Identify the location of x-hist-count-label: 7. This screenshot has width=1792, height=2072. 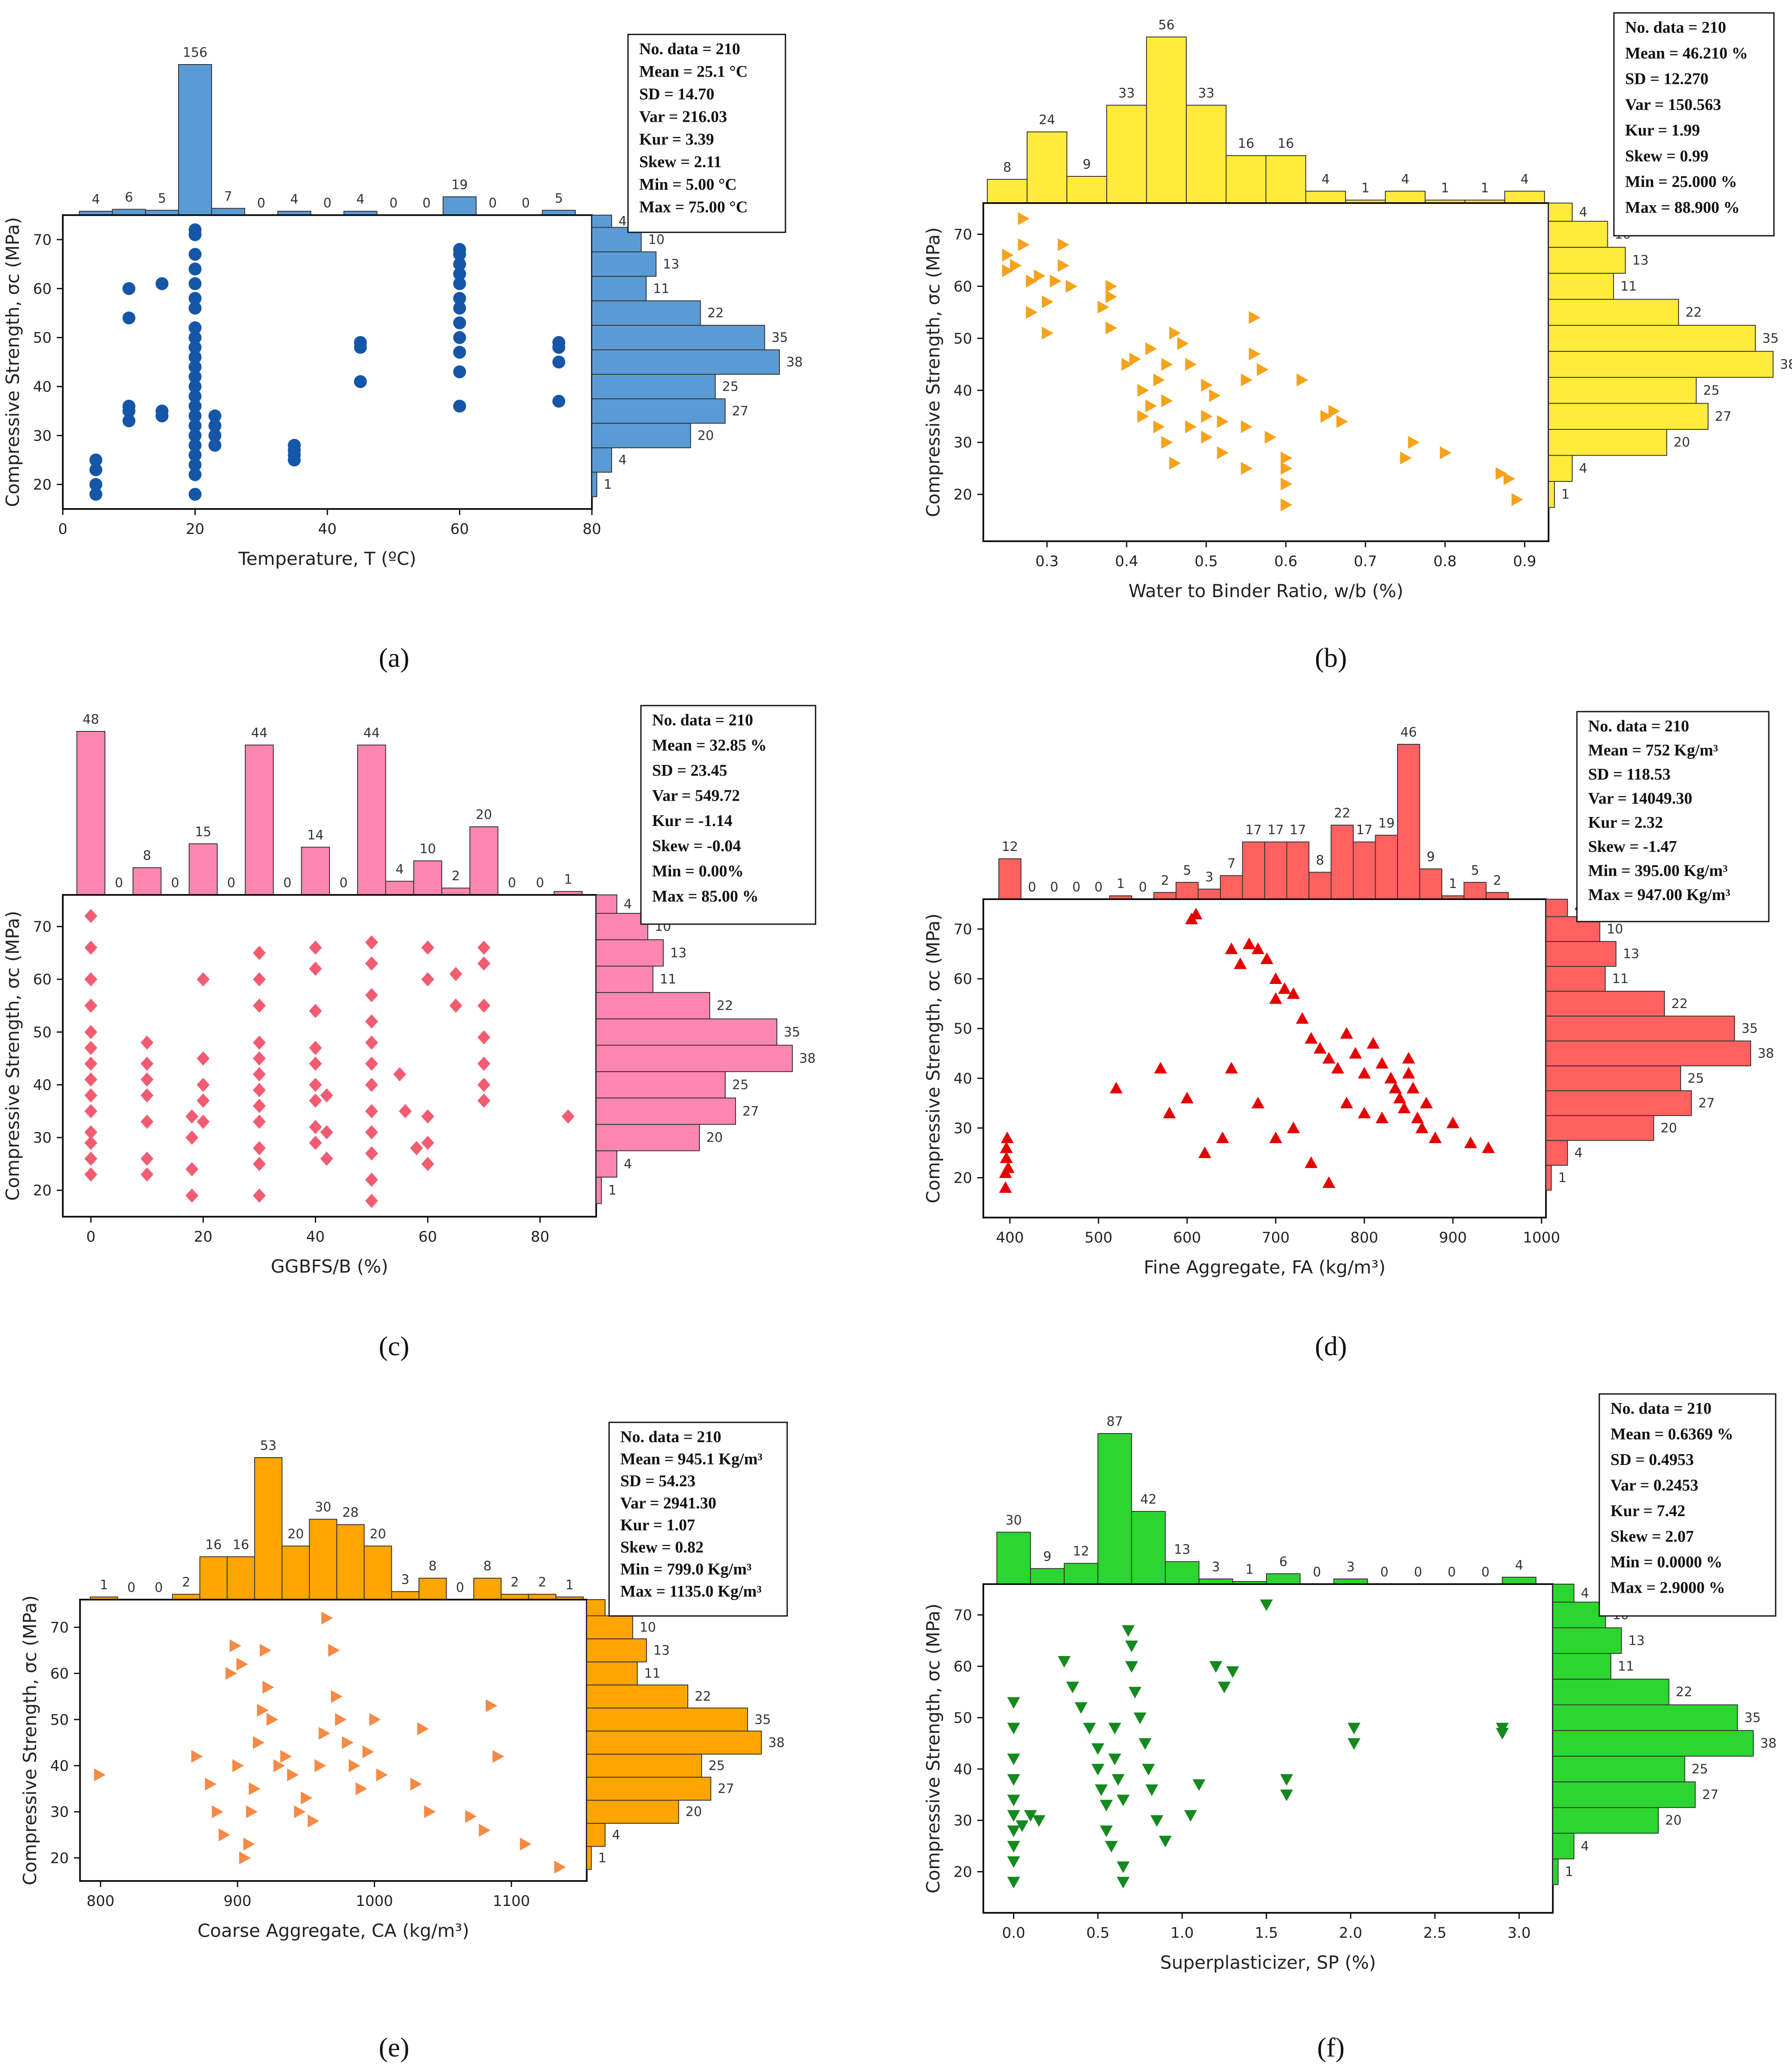
(228, 196).